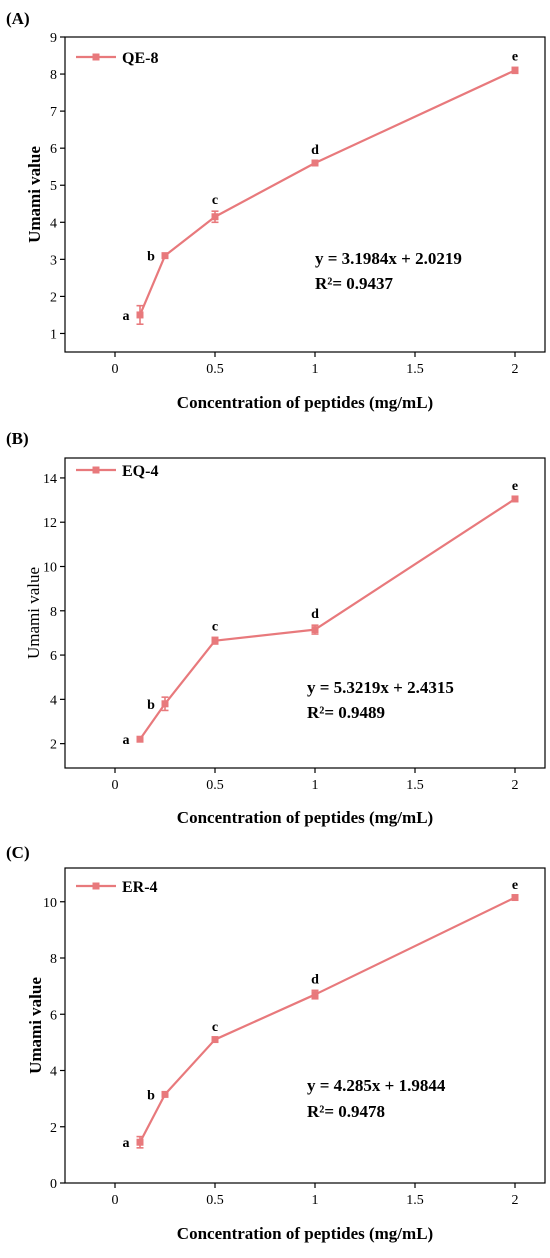 The height and width of the screenshot is (1258, 550). I want to click on y-tick-label: 1, so click(53, 334).